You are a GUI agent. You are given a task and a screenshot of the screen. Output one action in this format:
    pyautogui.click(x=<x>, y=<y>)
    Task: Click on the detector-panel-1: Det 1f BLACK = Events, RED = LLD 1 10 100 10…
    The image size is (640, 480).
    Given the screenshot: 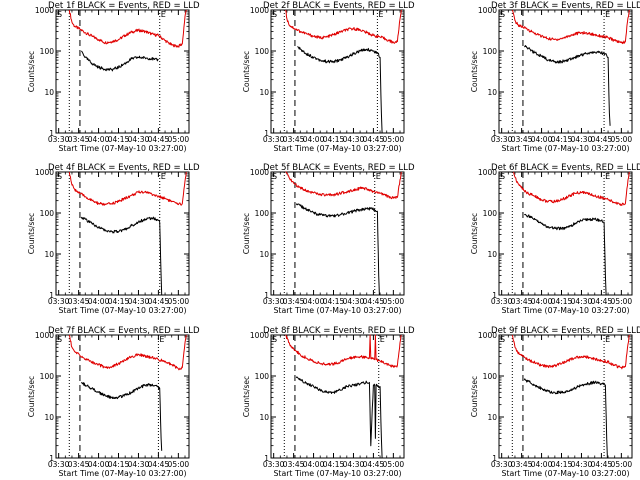 What is the action you would take?
    pyautogui.click(x=113, y=77)
    